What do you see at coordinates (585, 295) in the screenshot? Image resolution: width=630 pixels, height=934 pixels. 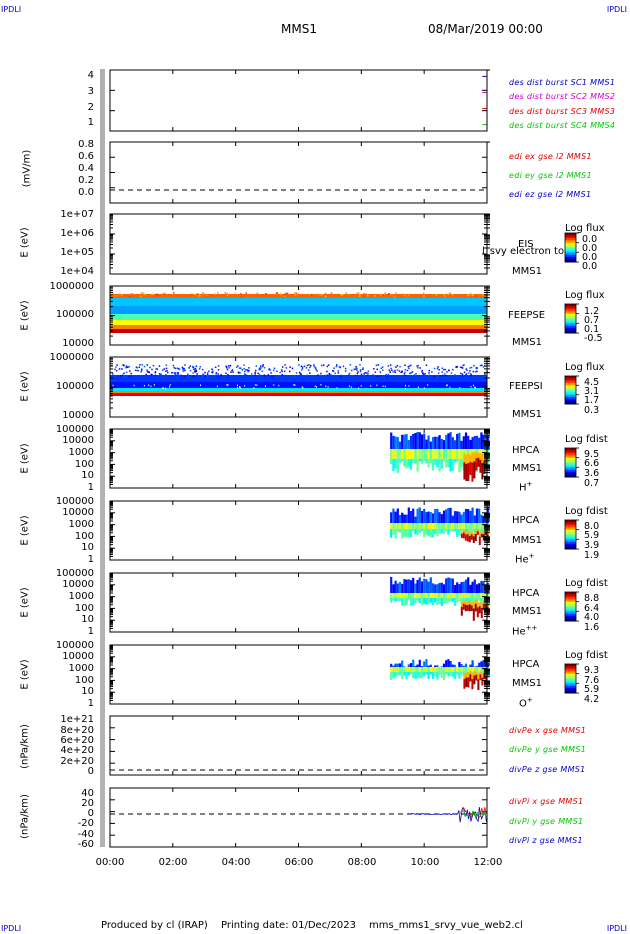 I see `colorbar-title: Log flux` at bounding box center [585, 295].